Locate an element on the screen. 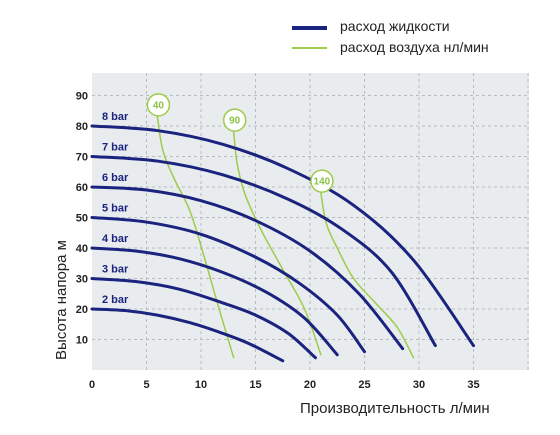  pressure-label-6-bar: 6 bar is located at coordinates (115, 178).